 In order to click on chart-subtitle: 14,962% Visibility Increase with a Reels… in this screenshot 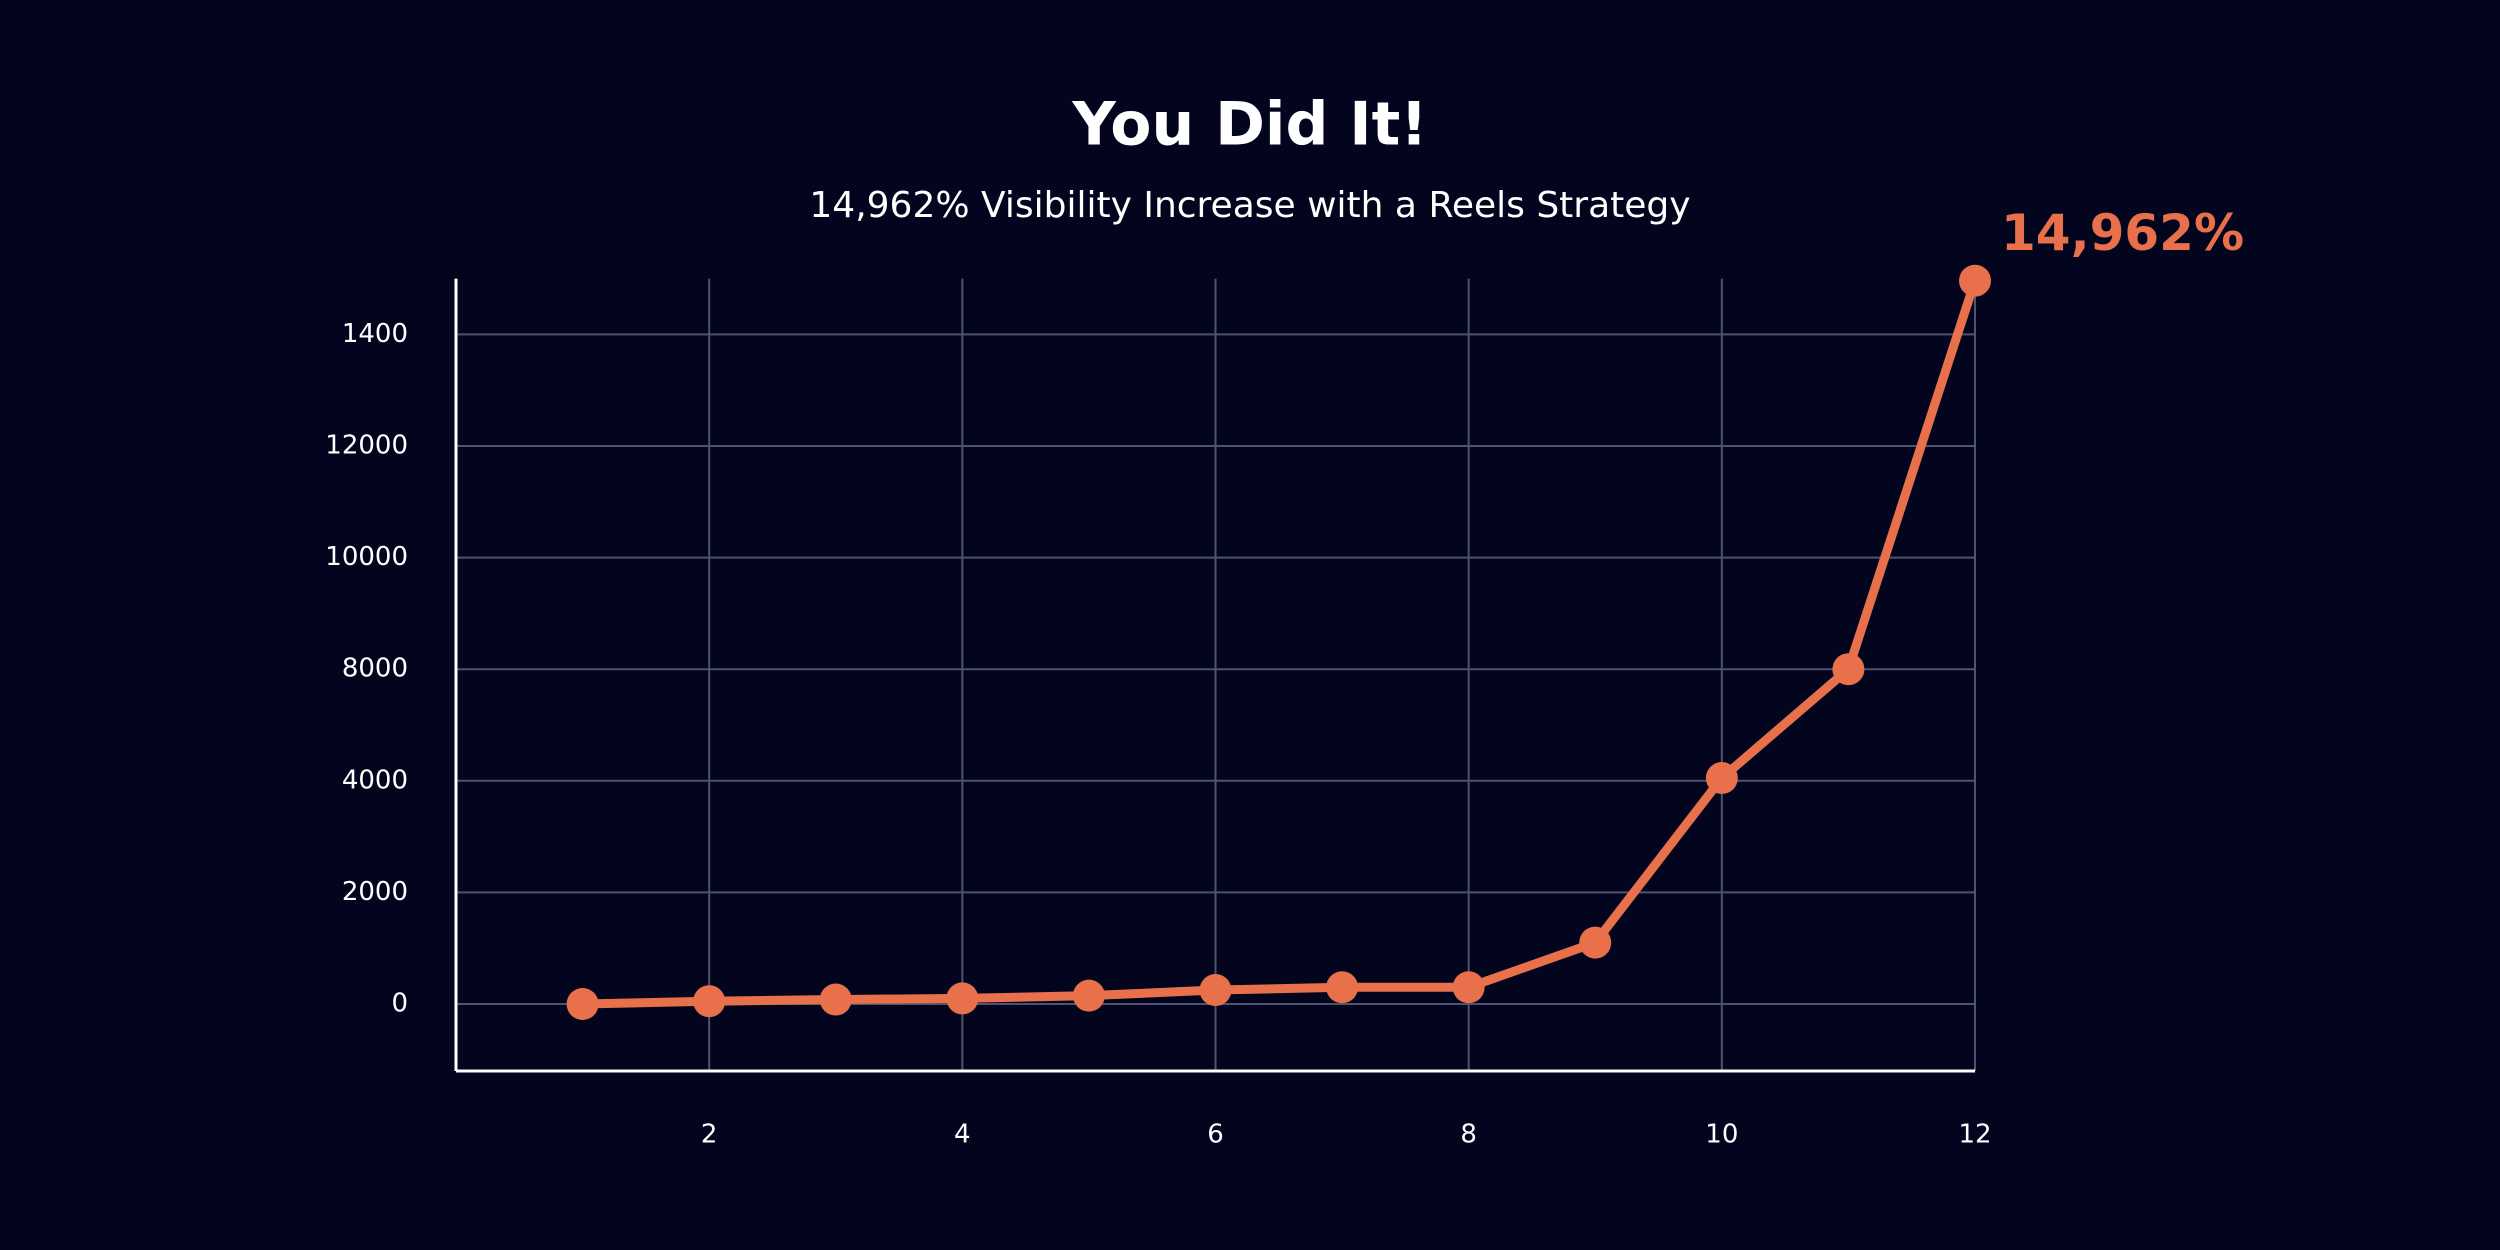, I will do `click(1249, 205)`.